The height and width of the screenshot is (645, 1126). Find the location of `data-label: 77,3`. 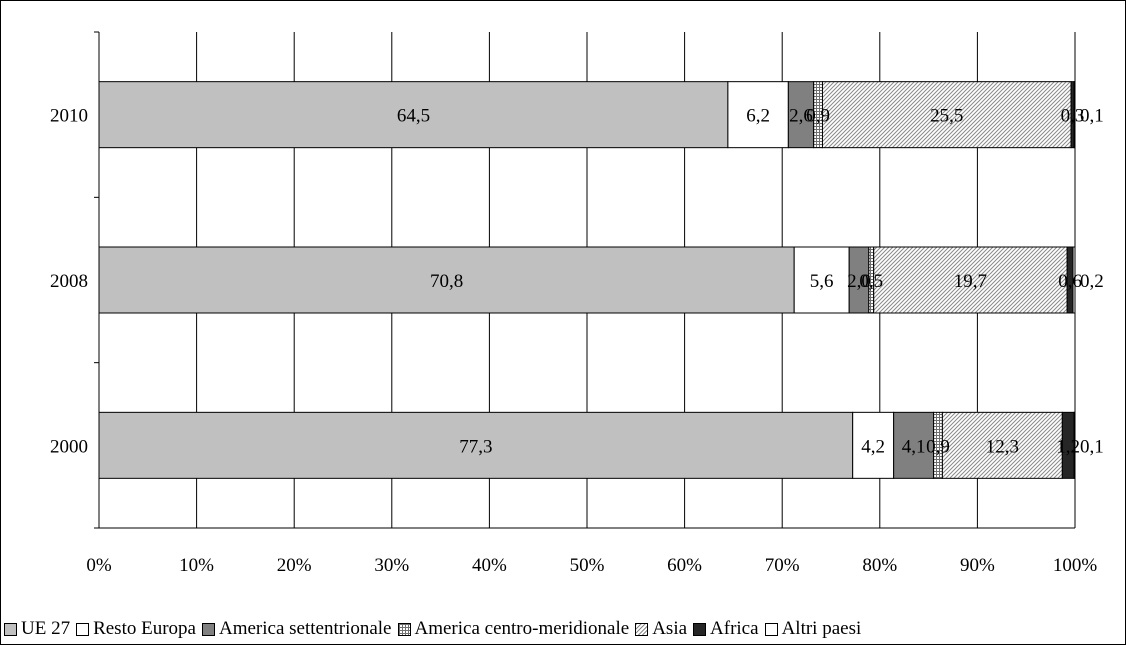

data-label: 77,3 is located at coordinates (475, 446).